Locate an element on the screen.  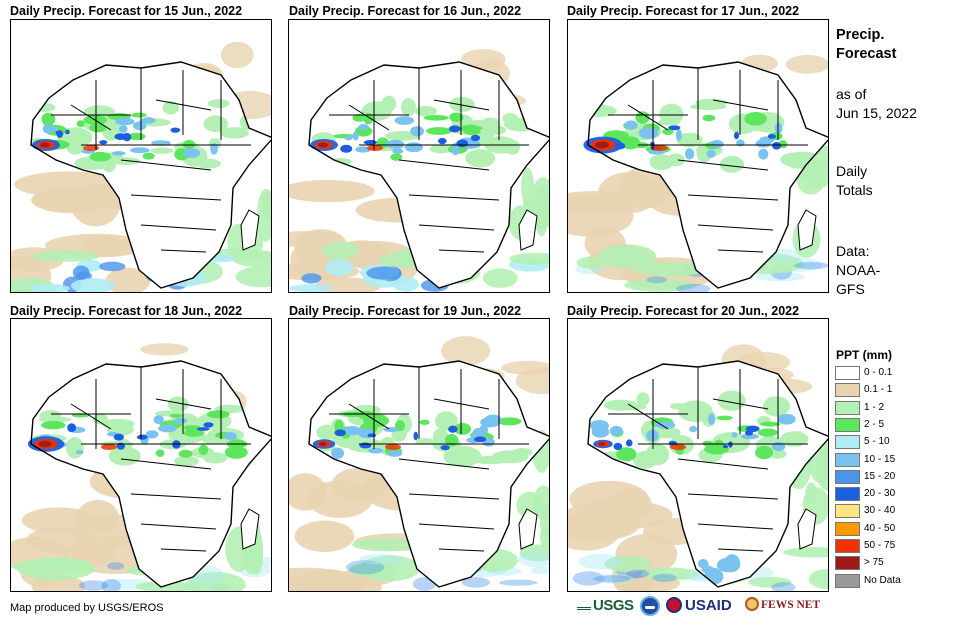
forecast-map-19-jun is located at coordinates (419, 455).